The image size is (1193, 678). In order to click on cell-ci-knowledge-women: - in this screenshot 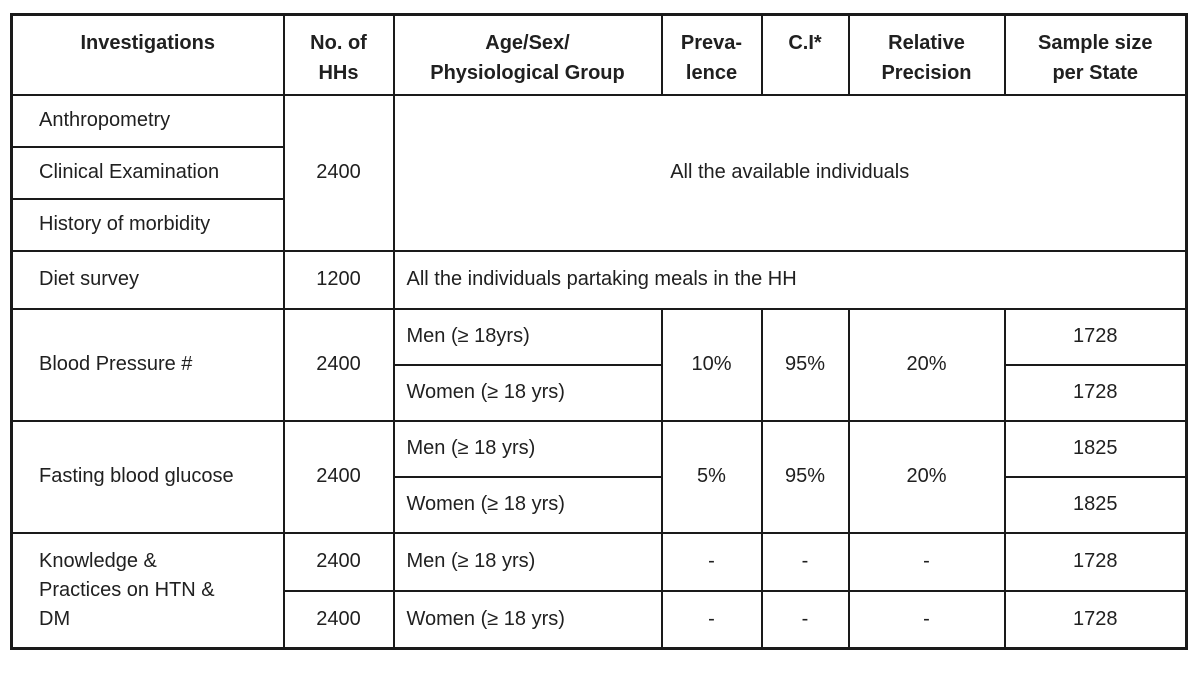, I will do `click(805, 619)`.